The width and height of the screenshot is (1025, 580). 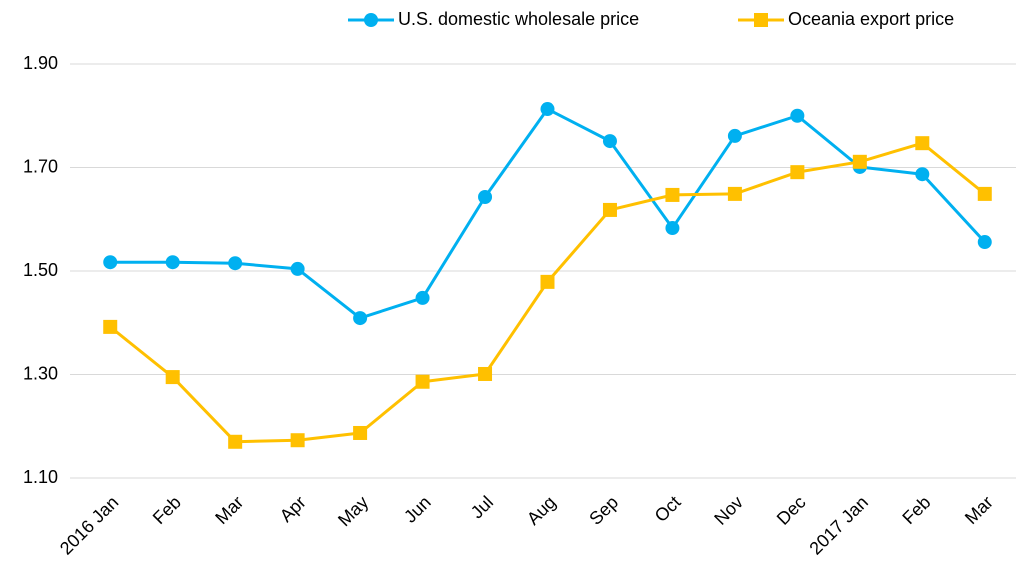 What do you see at coordinates (40, 63) in the screenshot?
I see `y-tick-label: 1.90` at bounding box center [40, 63].